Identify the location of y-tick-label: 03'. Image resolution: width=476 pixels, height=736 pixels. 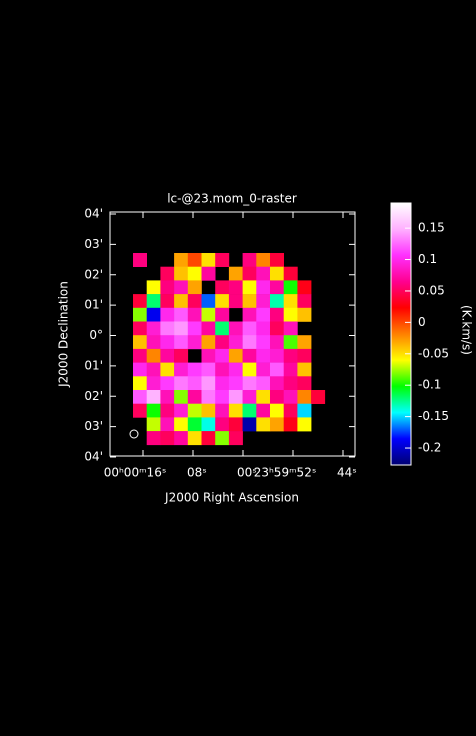
(93, 426).